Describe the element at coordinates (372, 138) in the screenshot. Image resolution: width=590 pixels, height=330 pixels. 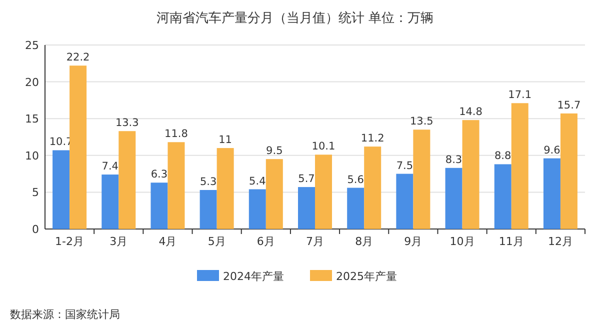
I see `data-label: 11.2` at that location.